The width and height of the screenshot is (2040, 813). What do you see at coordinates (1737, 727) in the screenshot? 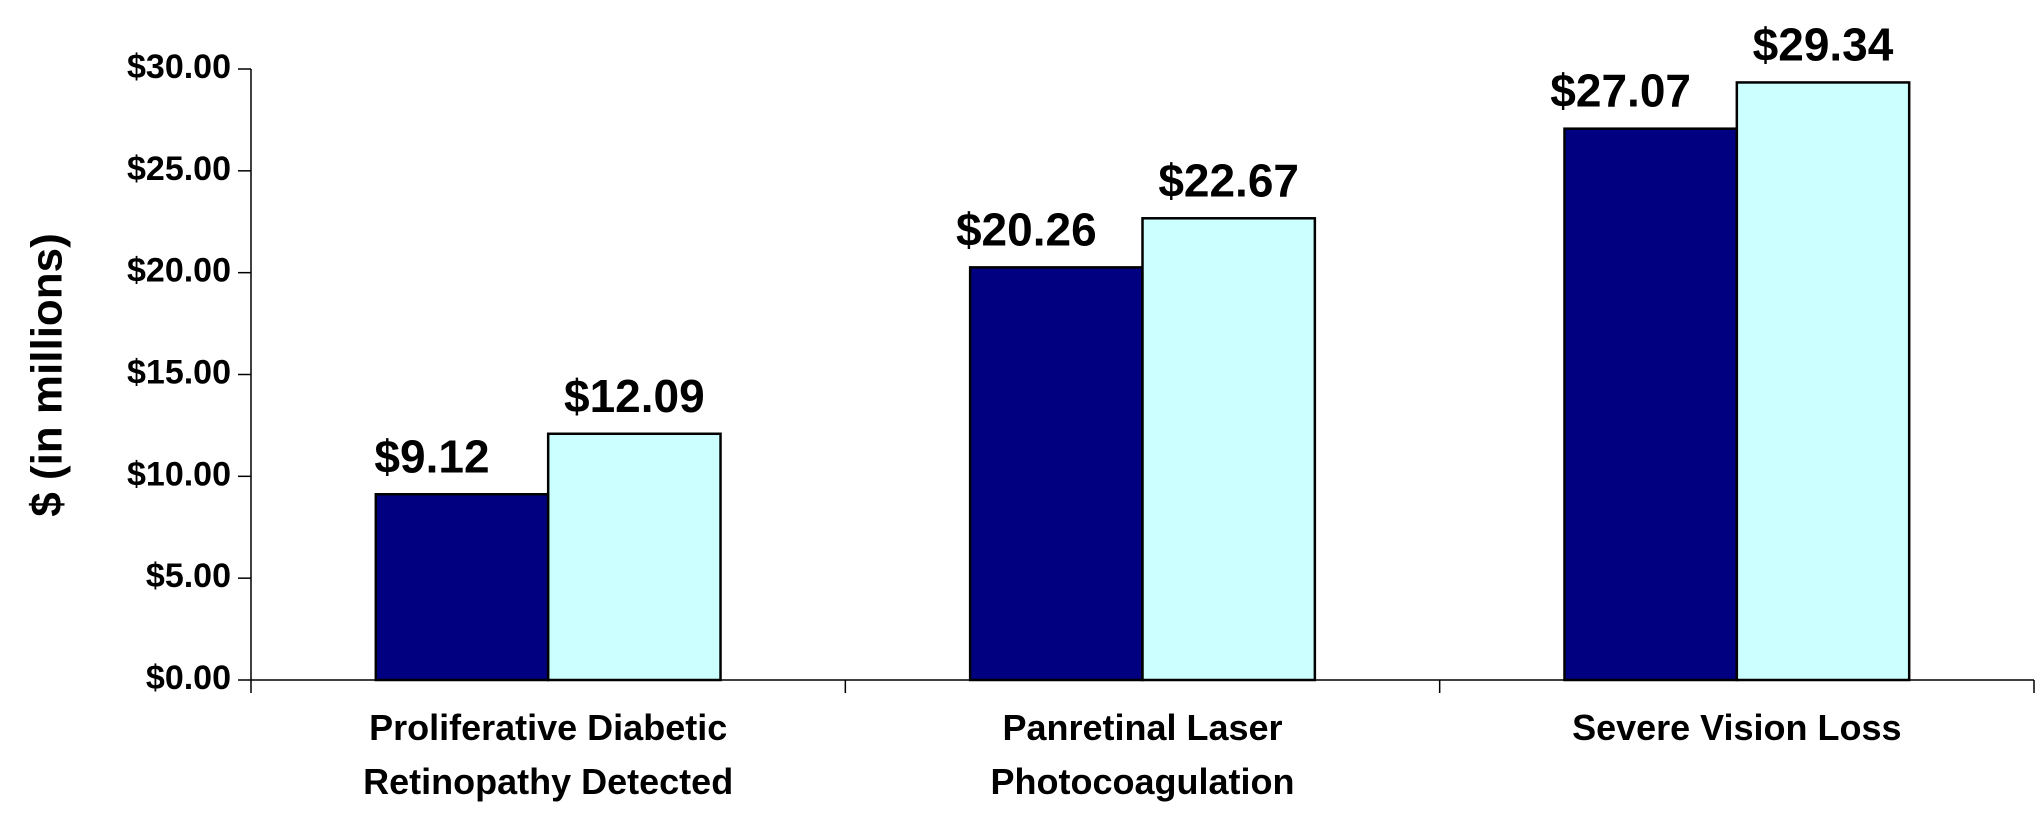
I see `x-tick-label: Severe Vision Loss` at bounding box center [1737, 727].